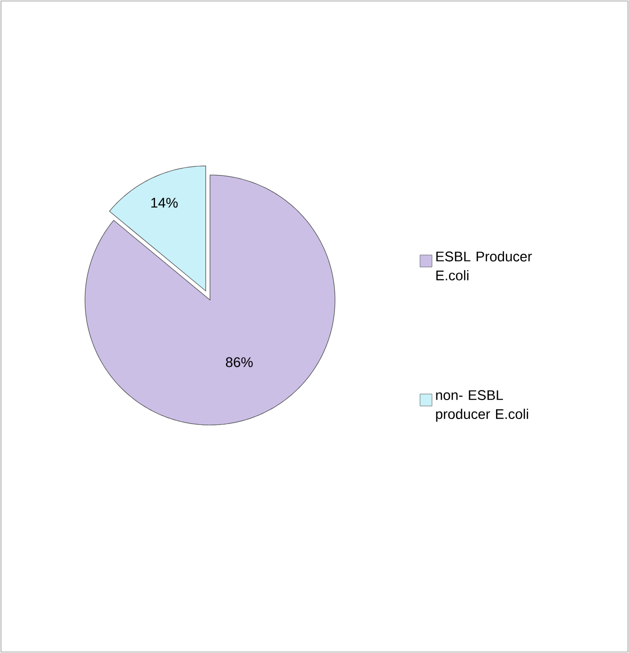  What do you see at coordinates (239, 362) in the screenshot?
I see `data-label: 86%` at bounding box center [239, 362].